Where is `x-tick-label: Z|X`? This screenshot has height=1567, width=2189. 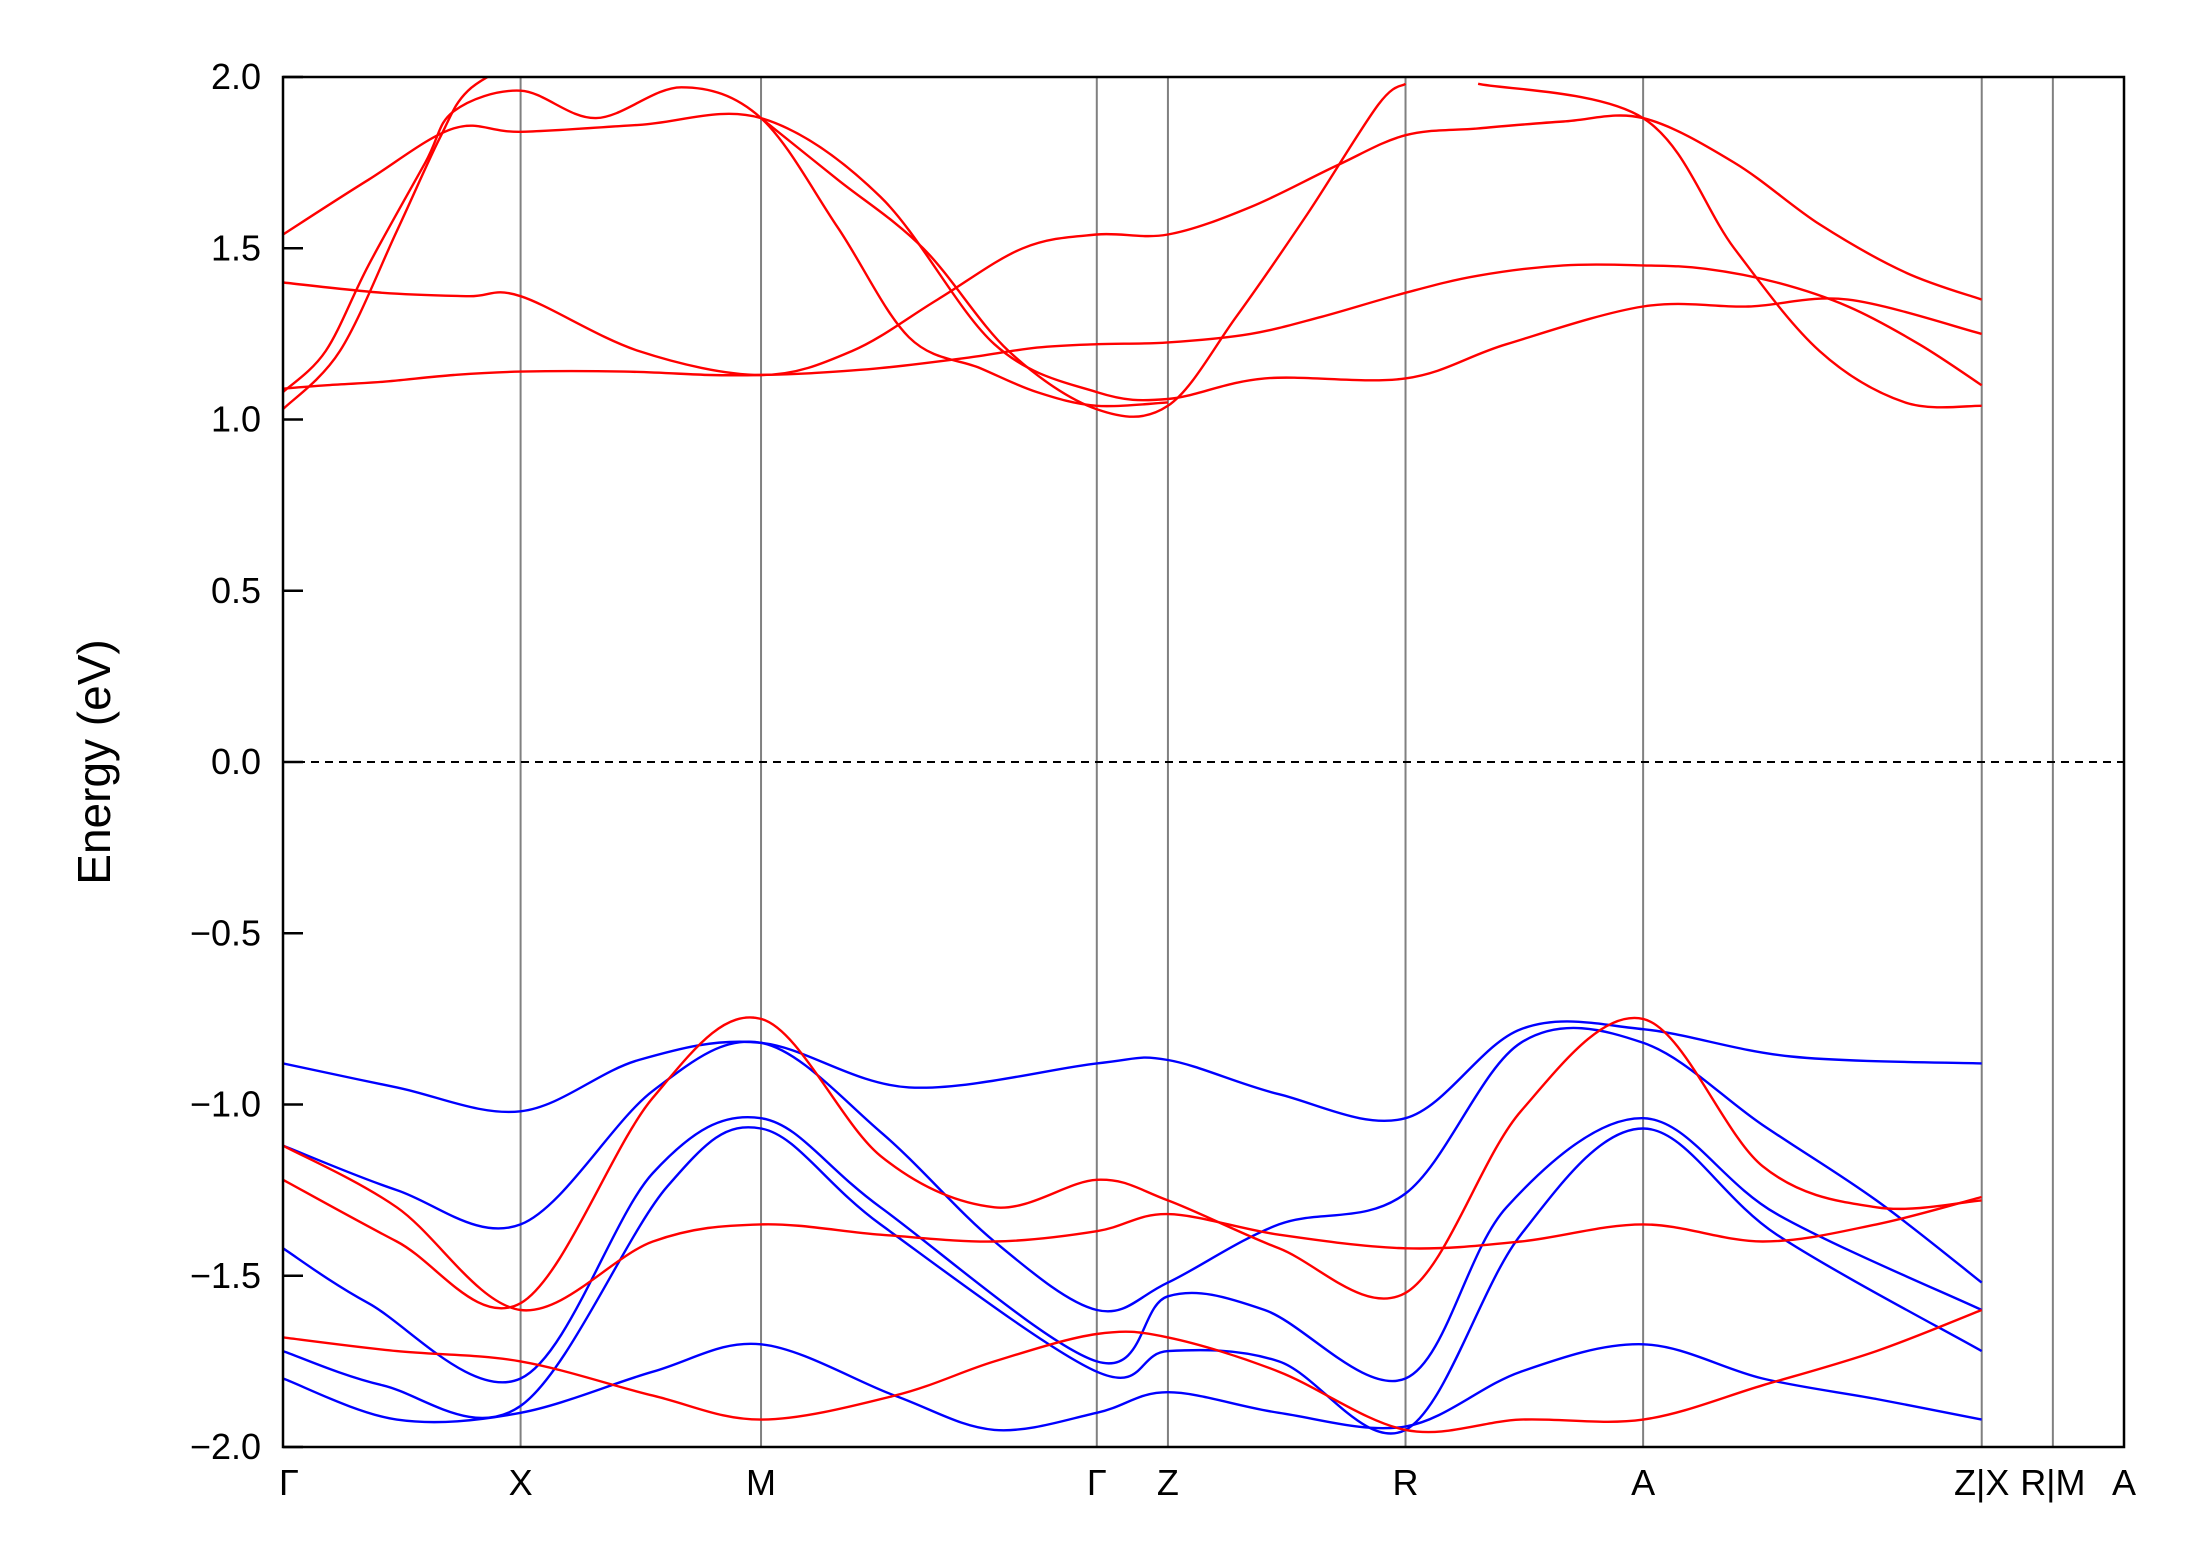
x-tick-label: Z|X is located at coordinates (1981, 1482).